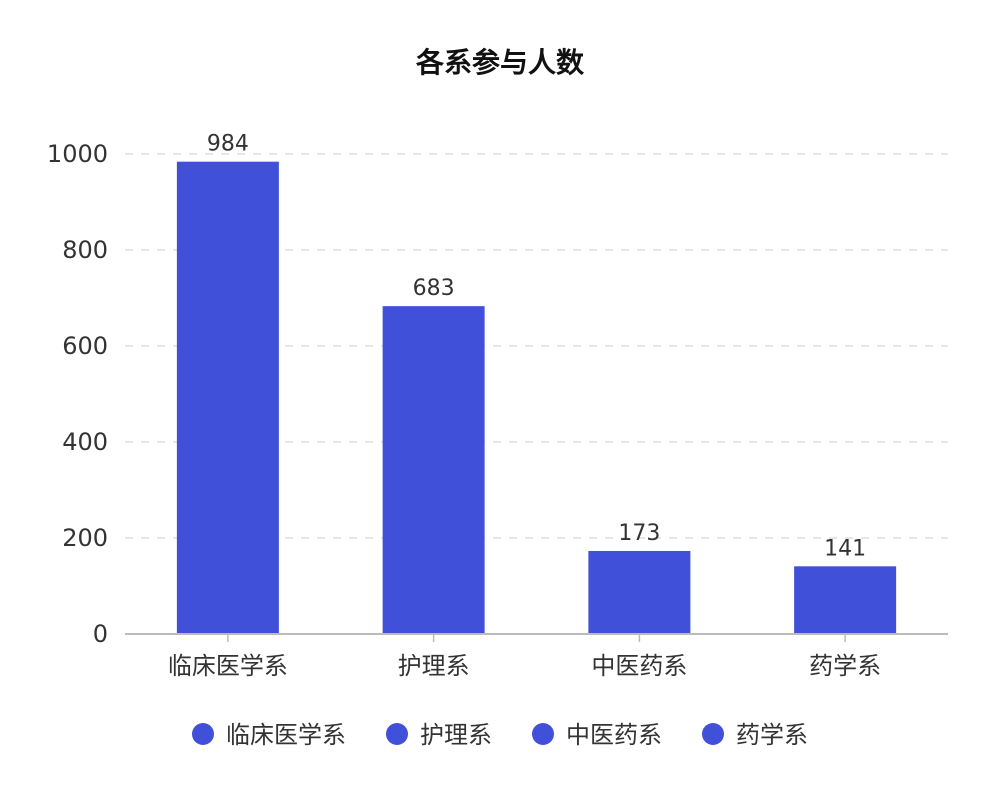 The height and width of the screenshot is (800, 1000). What do you see at coordinates (845, 666) in the screenshot?
I see `x-tick-label: 药学系` at bounding box center [845, 666].